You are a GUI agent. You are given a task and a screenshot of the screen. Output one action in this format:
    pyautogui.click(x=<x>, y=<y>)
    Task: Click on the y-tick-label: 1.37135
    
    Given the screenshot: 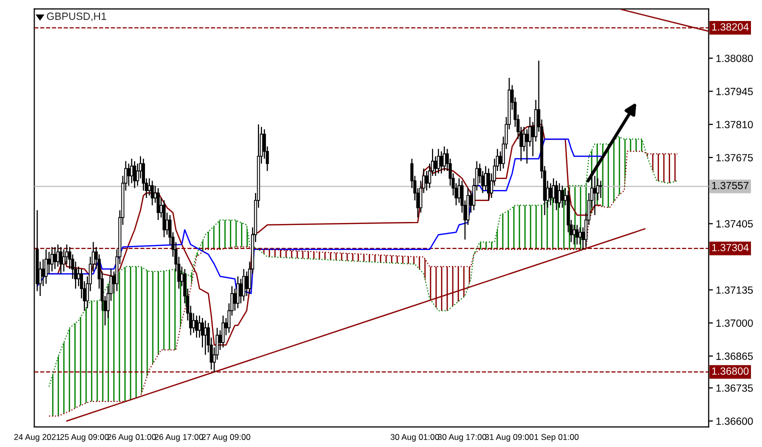 What is the action you would take?
    pyautogui.click(x=734, y=290)
    